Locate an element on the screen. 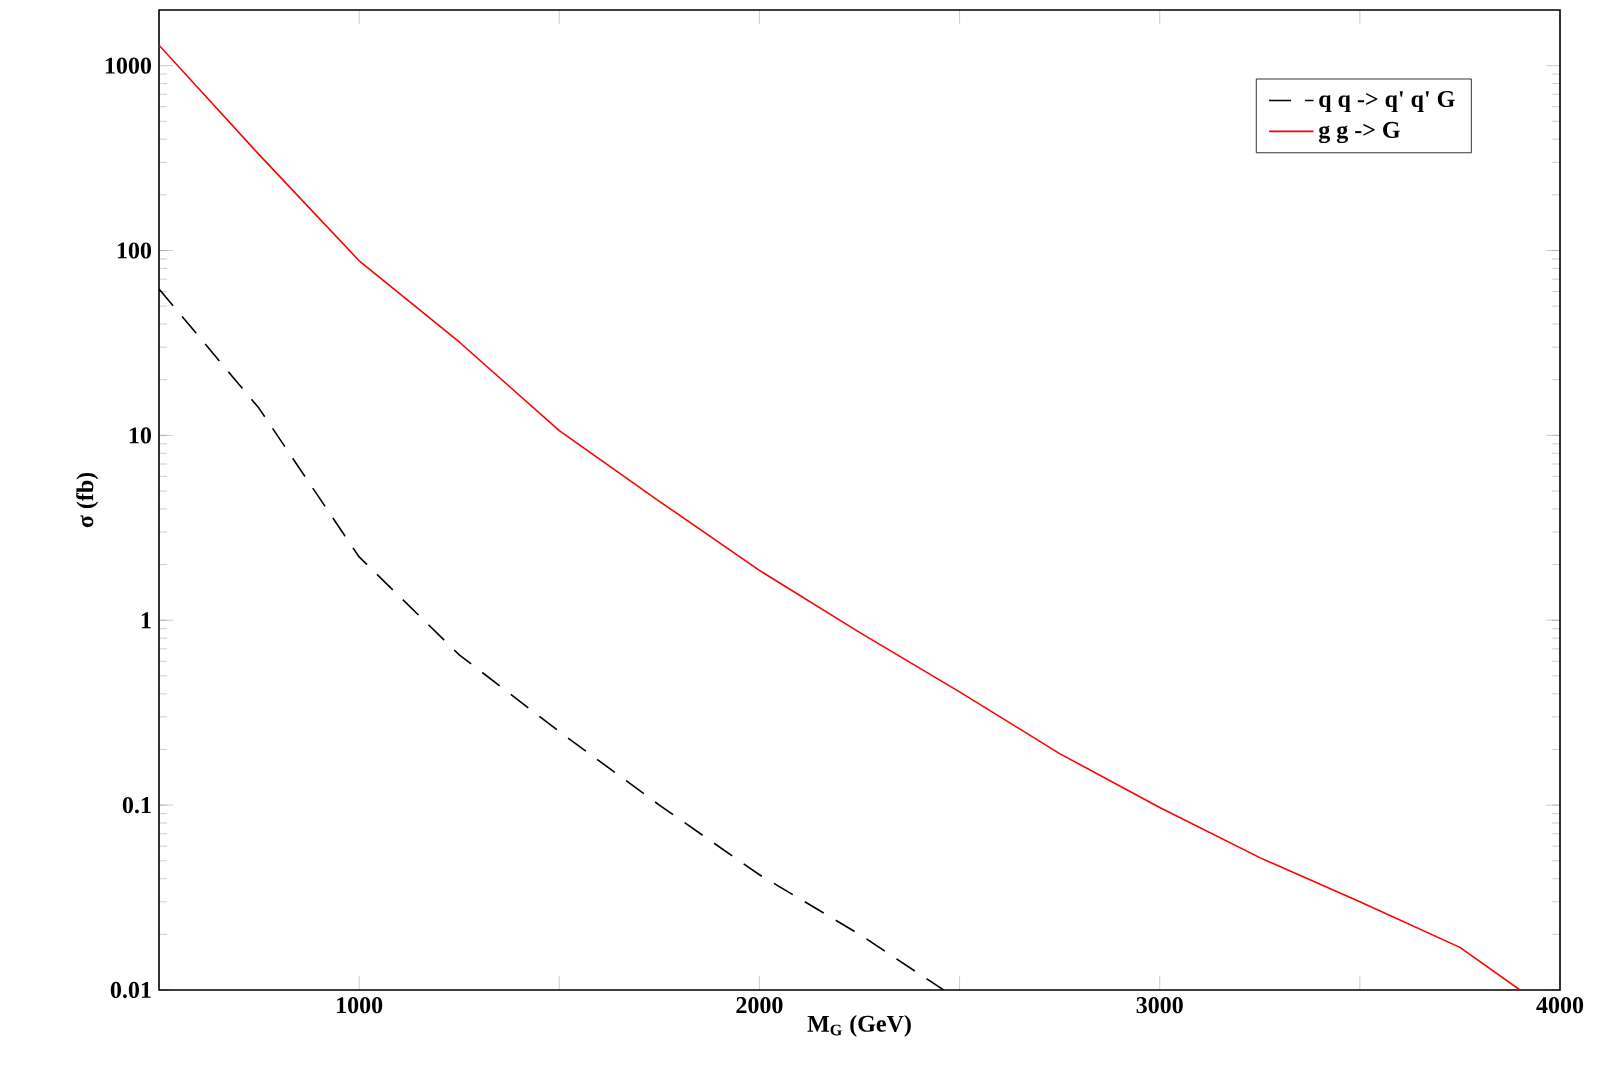 The image size is (1608, 1090). y-tick-label: 1000 is located at coordinates (128, 65).